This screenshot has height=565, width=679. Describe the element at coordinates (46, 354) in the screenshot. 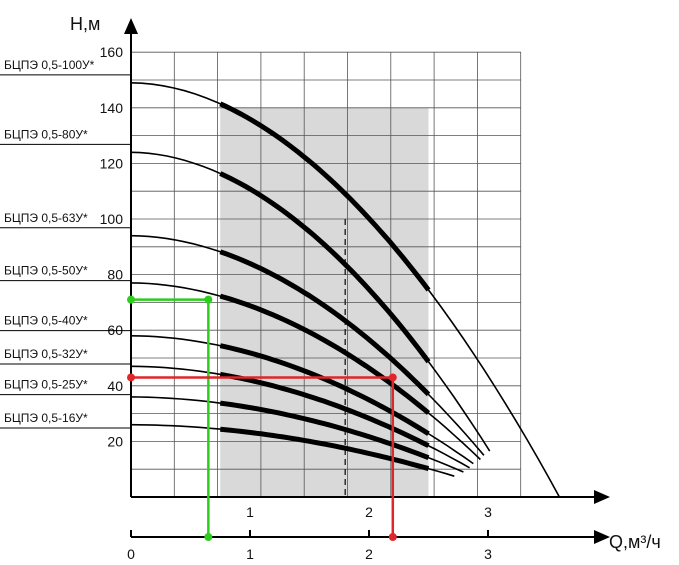

I see `pump-label: БЦПЭ 0,5-32У*` at that location.